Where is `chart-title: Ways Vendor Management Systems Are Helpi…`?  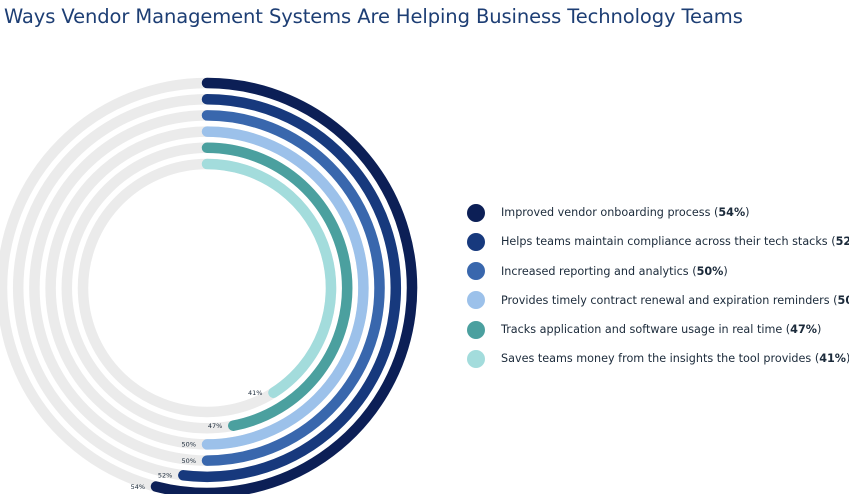
chart-title: Ways Vendor Management Systems Are Helpi… is located at coordinates (373, 16).